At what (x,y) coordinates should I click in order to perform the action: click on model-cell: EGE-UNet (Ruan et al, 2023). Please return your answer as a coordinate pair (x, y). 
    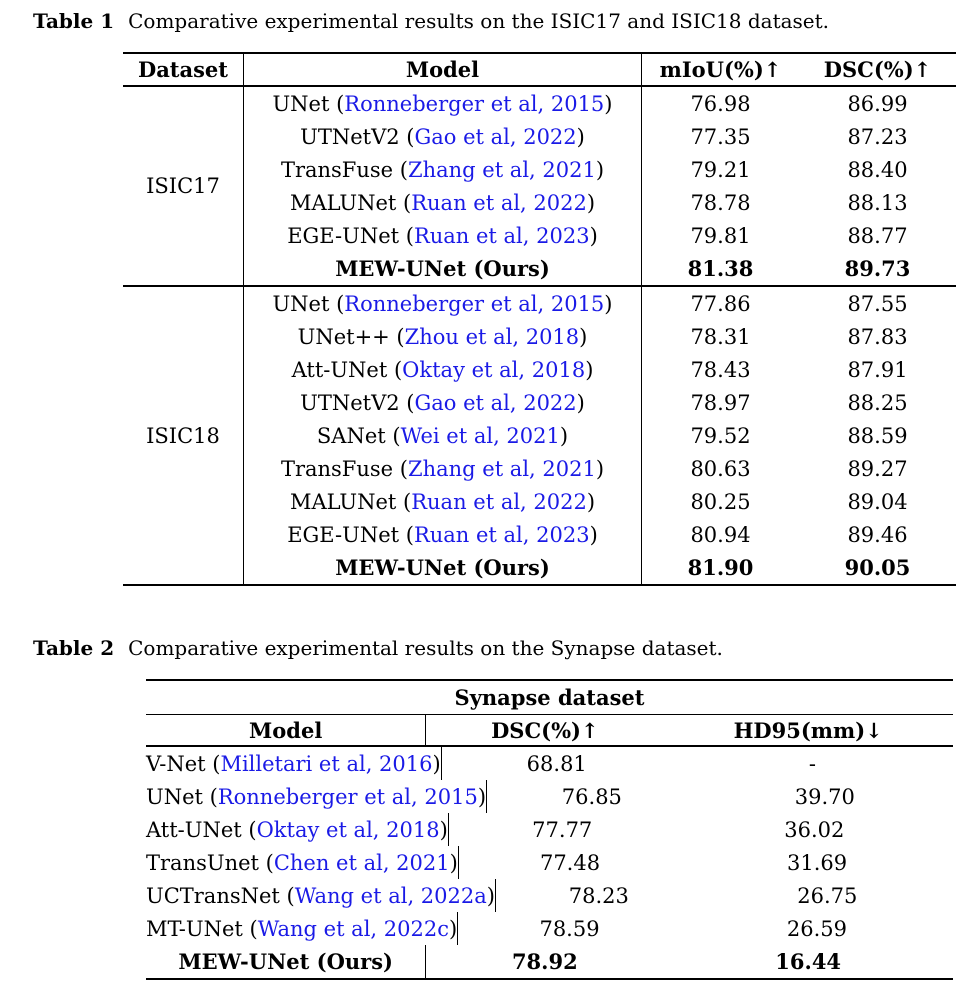
    Looking at the image, I should click on (443, 235).